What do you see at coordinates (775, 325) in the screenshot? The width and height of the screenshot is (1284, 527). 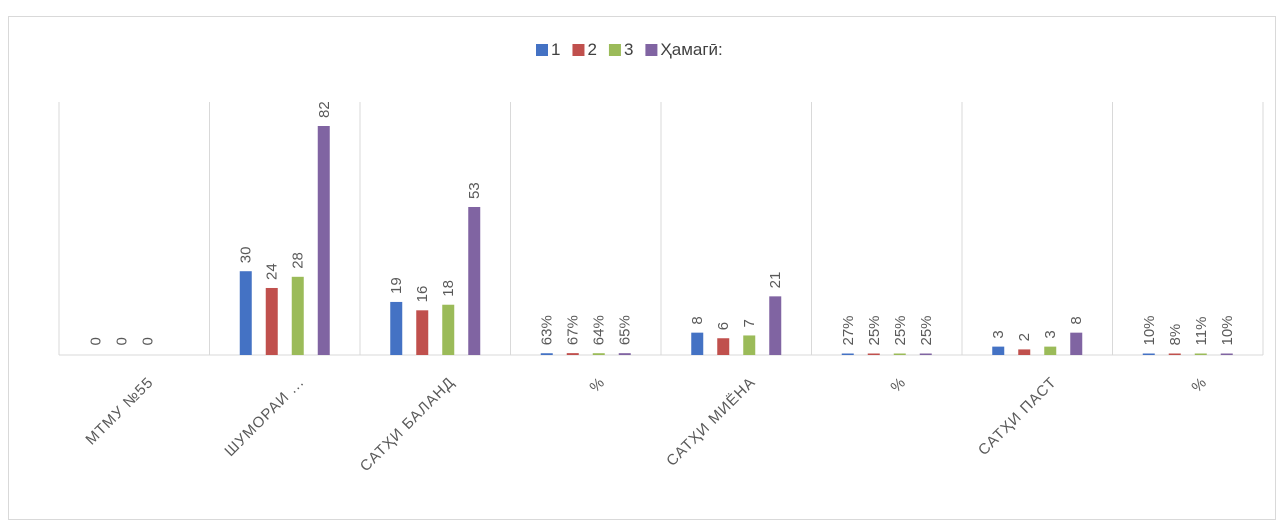 I see `bar-Ҳамагӣ:-4` at bounding box center [775, 325].